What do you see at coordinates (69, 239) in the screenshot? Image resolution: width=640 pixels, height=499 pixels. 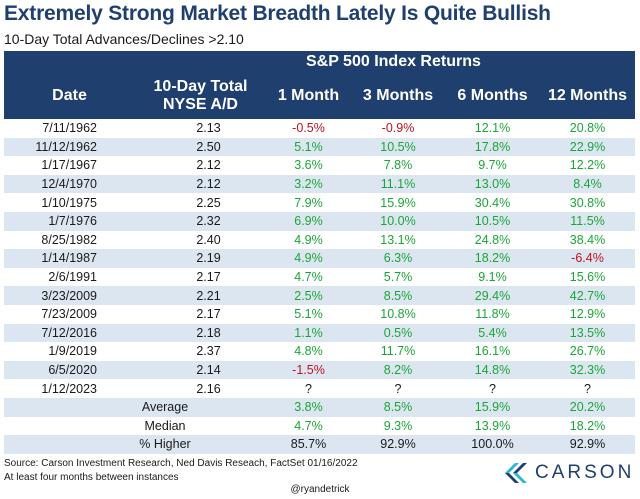 I see `row-date: 8/25/1982` at bounding box center [69, 239].